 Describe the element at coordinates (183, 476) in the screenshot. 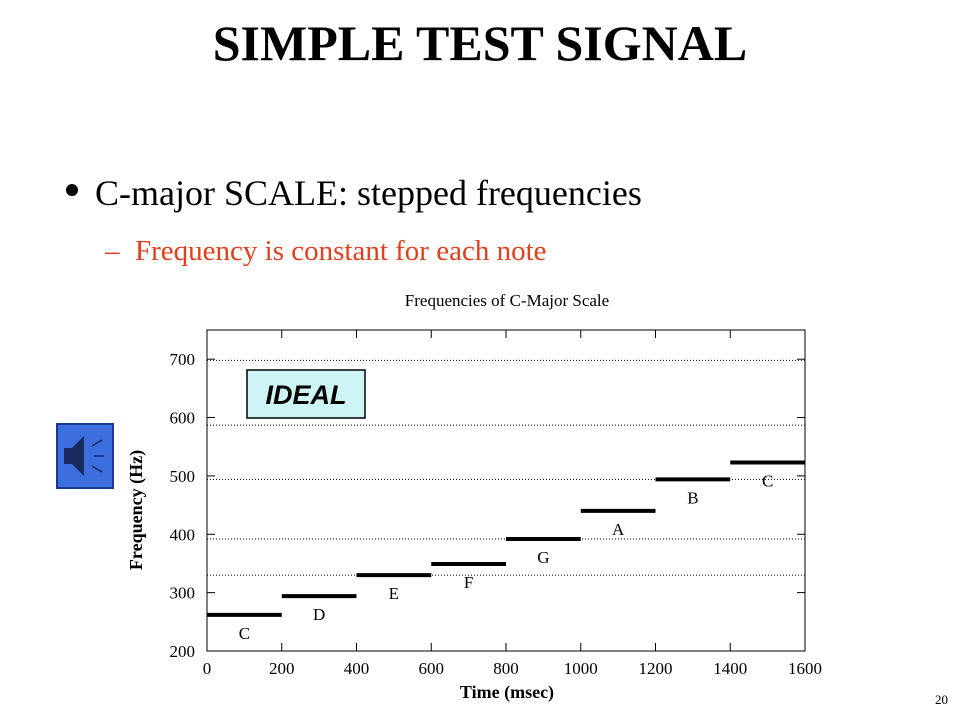

I see `y-tick-label: 500` at that location.